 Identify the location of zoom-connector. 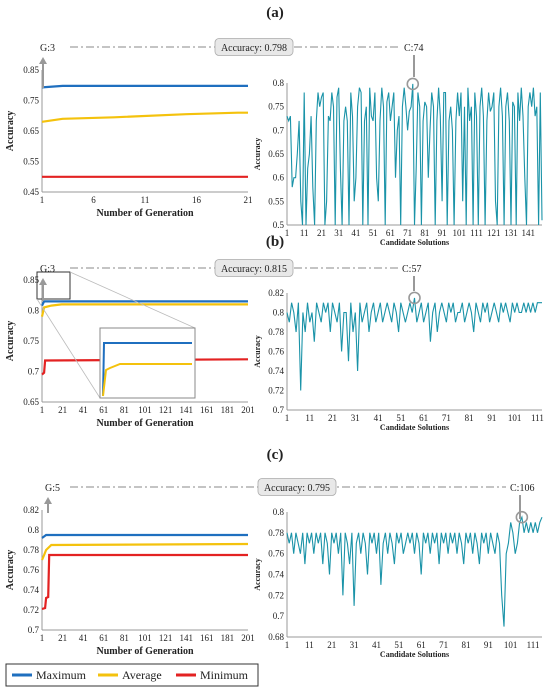
(68, 348).